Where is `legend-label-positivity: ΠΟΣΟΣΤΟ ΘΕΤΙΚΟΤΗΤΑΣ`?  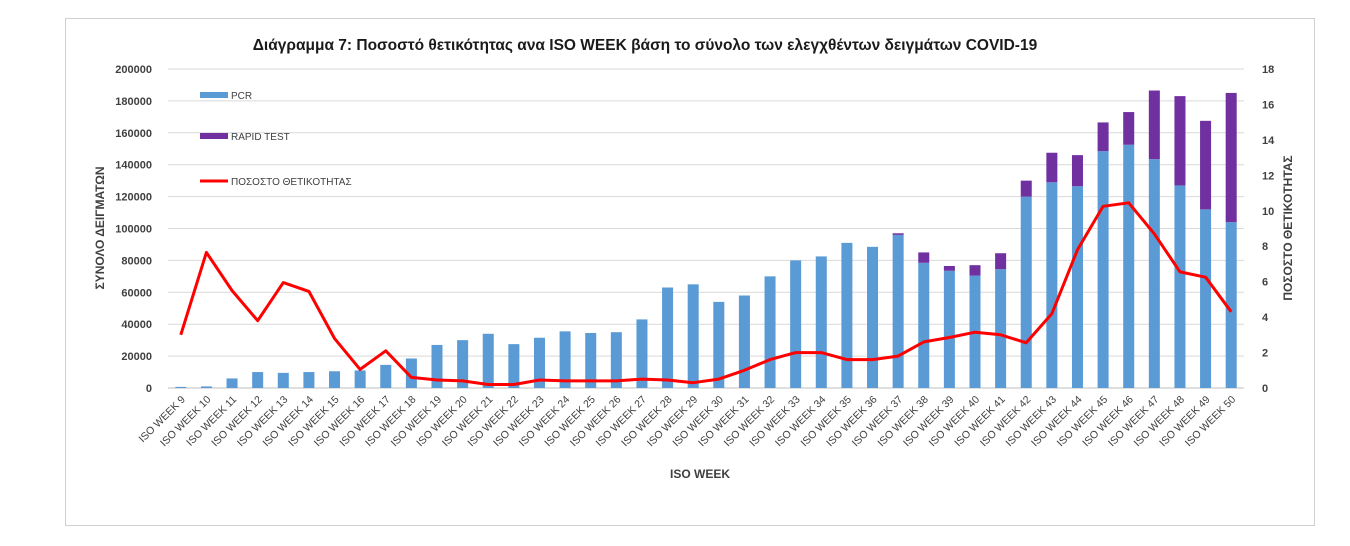 legend-label-positivity: ΠΟΣΟΣΤΟ ΘΕΤΙΚΟΤΗΤΑΣ is located at coordinates (291, 182).